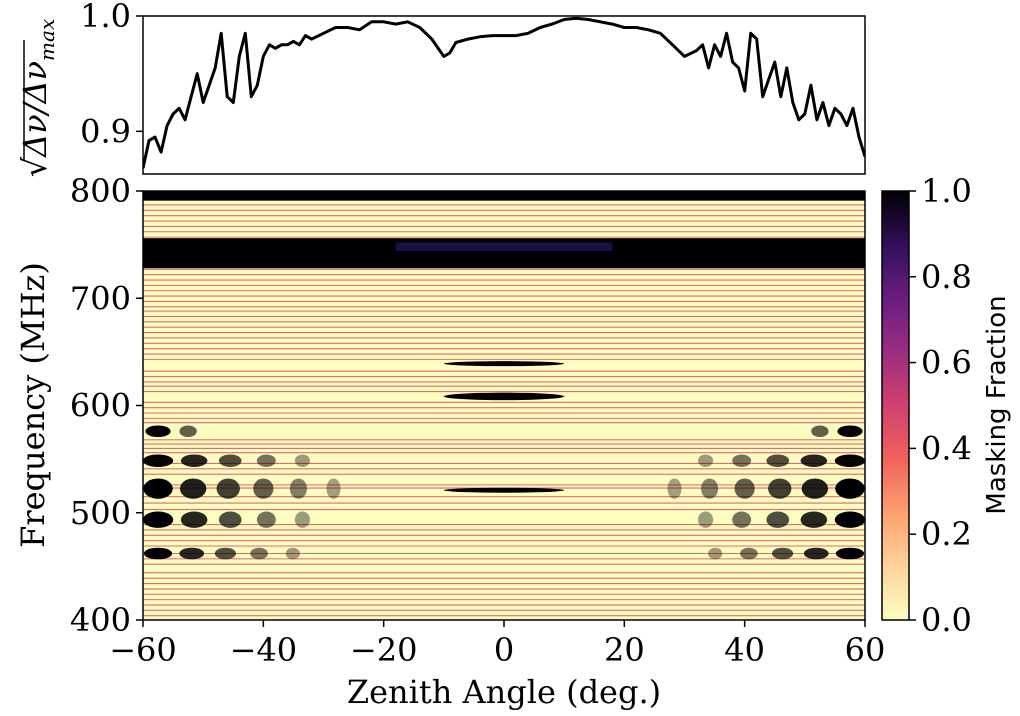  I want to click on y-tick-label: 600, so click(100, 406).